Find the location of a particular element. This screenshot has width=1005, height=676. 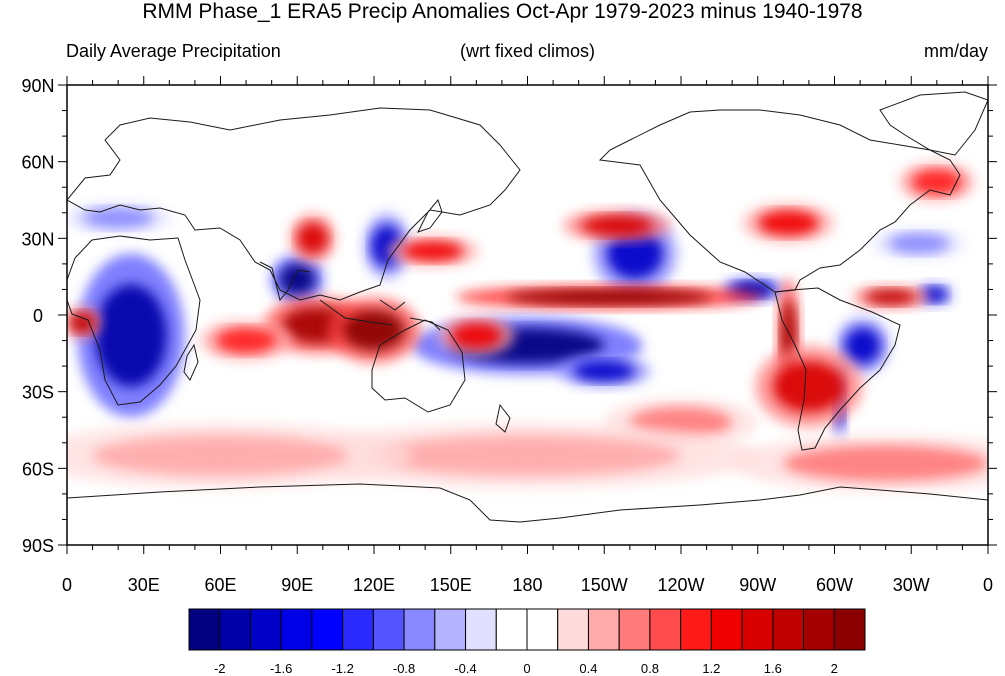

colorbar-label: 0 is located at coordinates (526, 668).